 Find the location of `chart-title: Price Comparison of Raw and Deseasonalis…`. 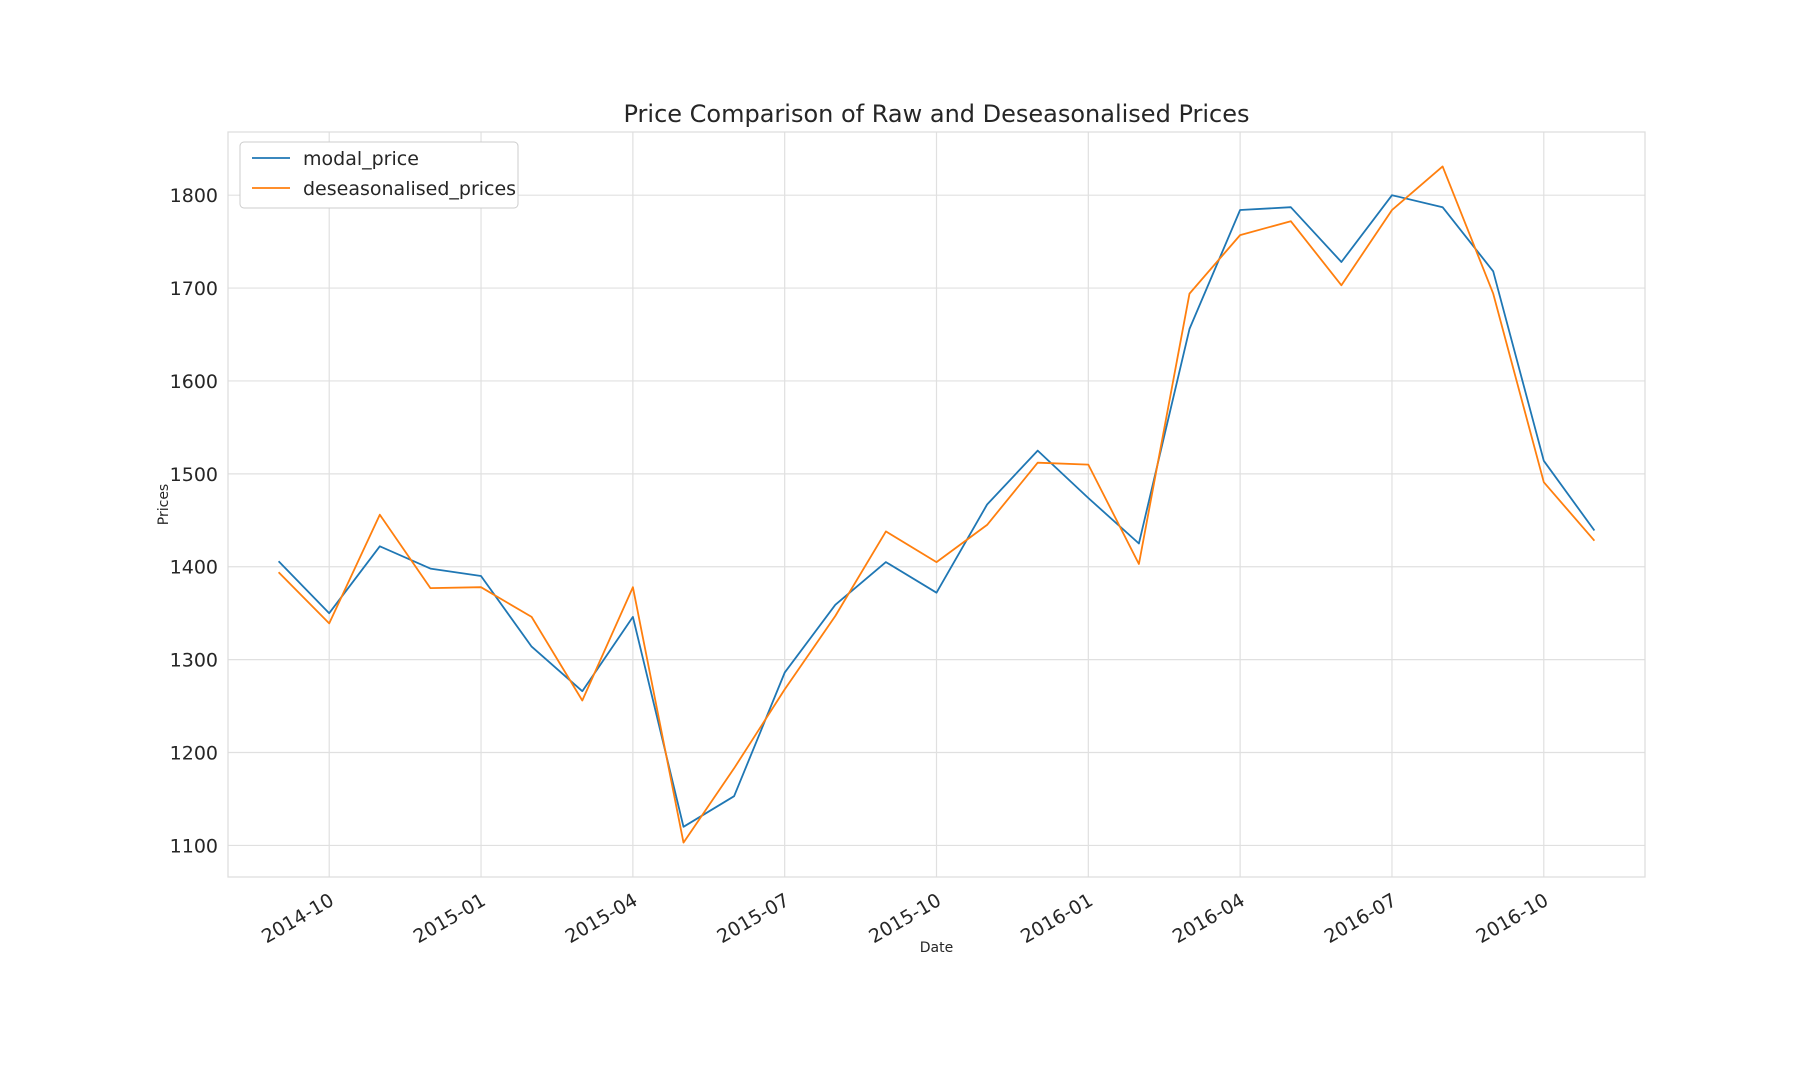

chart-title: Price Comparison of Raw and Deseasonalis… is located at coordinates (936, 114).